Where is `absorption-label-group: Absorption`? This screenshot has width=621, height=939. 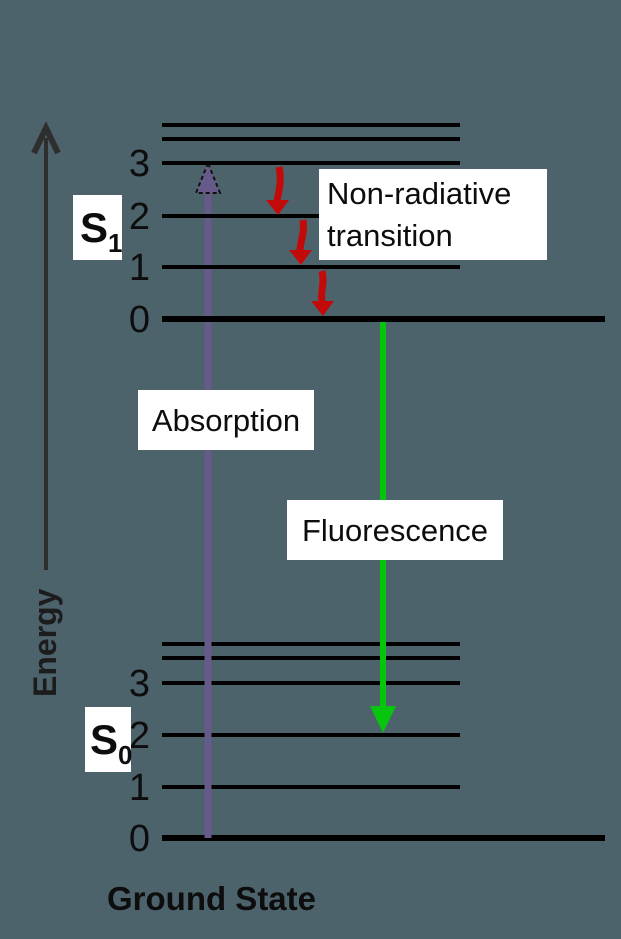 absorption-label-group: Absorption is located at coordinates (226, 420).